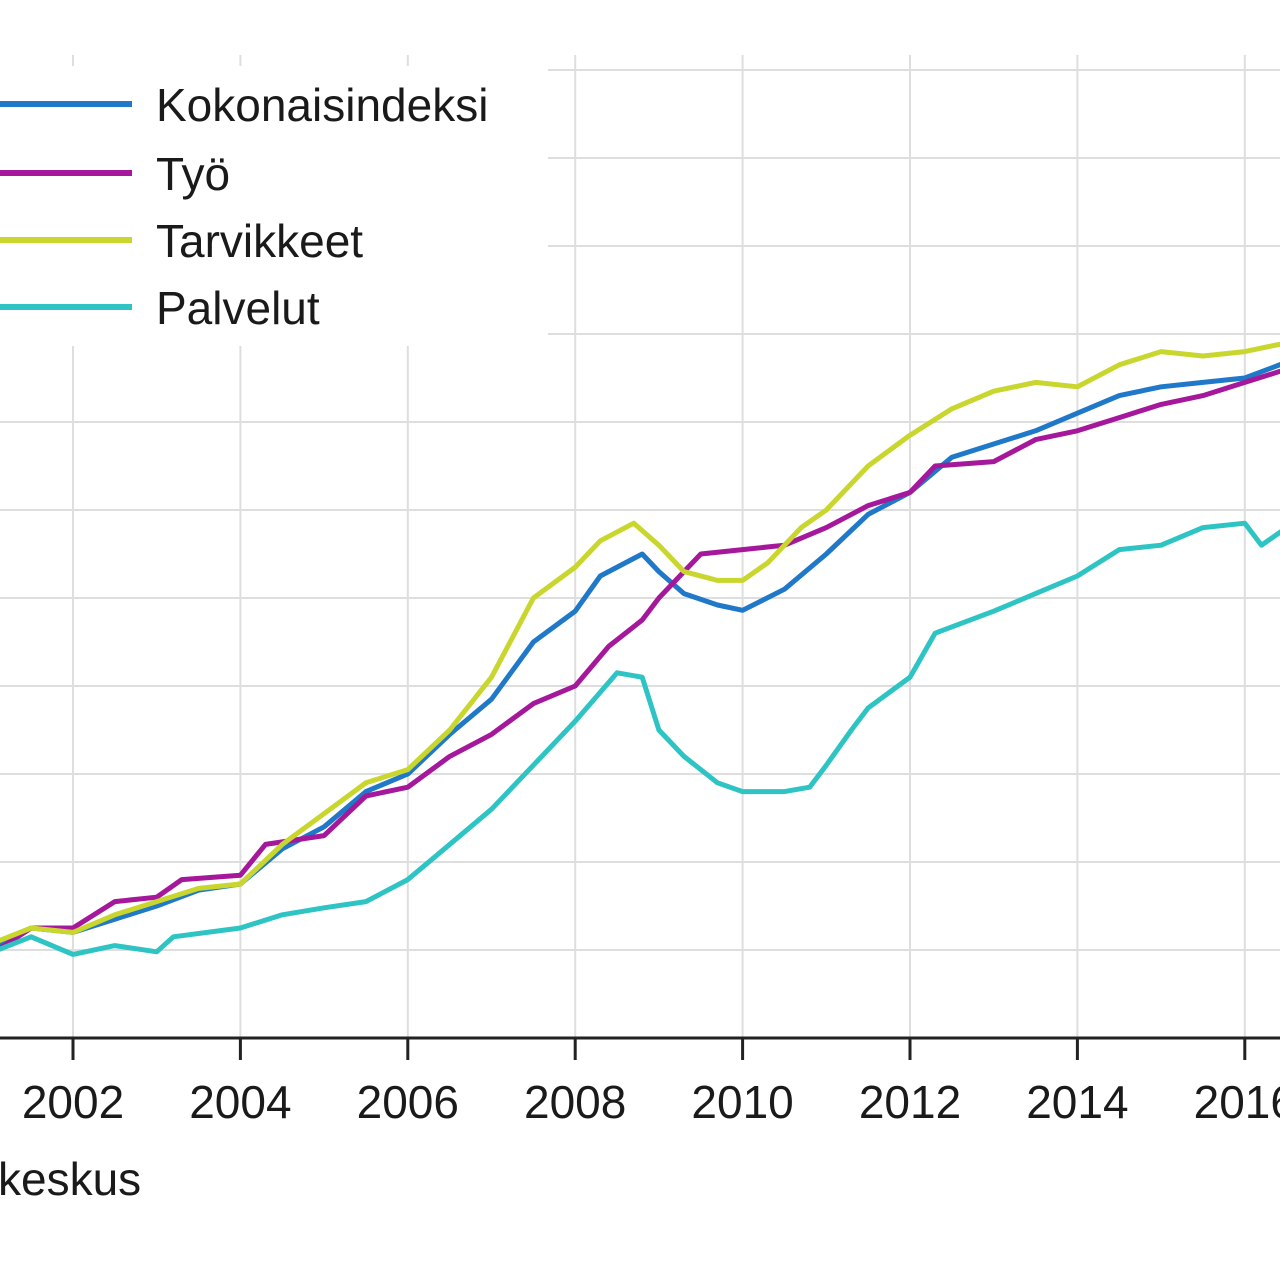 This screenshot has width=1280, height=1280. What do you see at coordinates (1237, 1102) in the screenshot?
I see `x-tick-label: 2016` at bounding box center [1237, 1102].